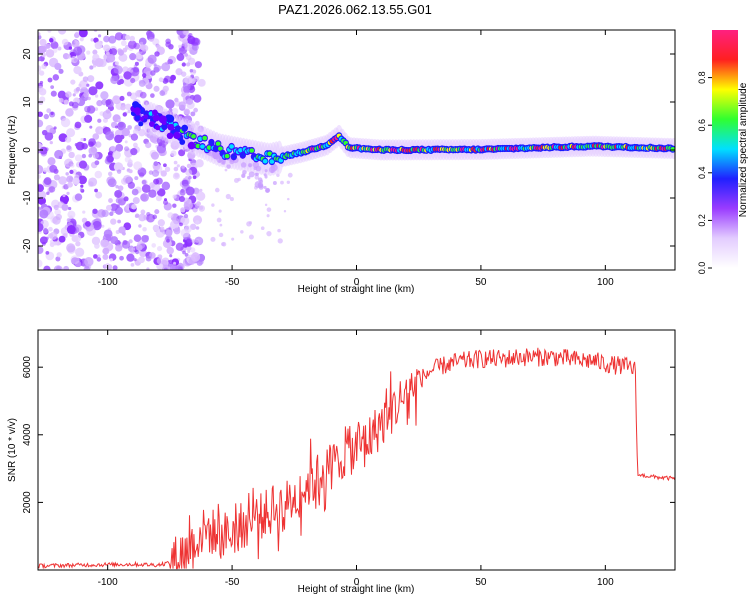  What do you see at coordinates (357, 582) in the screenshot?
I see `snr-x-tick-label: 0` at bounding box center [357, 582].